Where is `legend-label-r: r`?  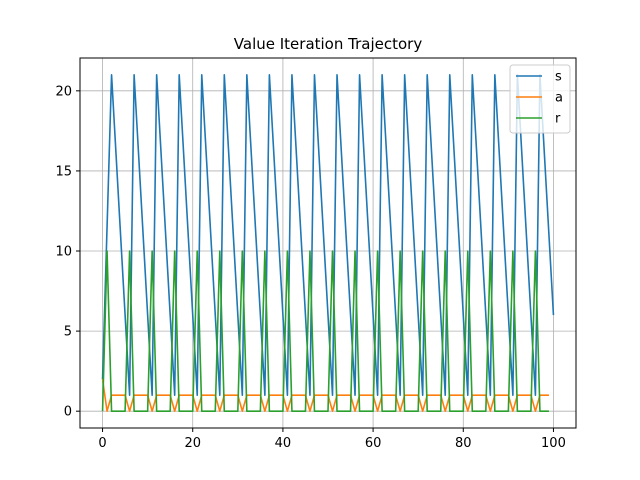 legend-label-r: r is located at coordinates (558, 119).